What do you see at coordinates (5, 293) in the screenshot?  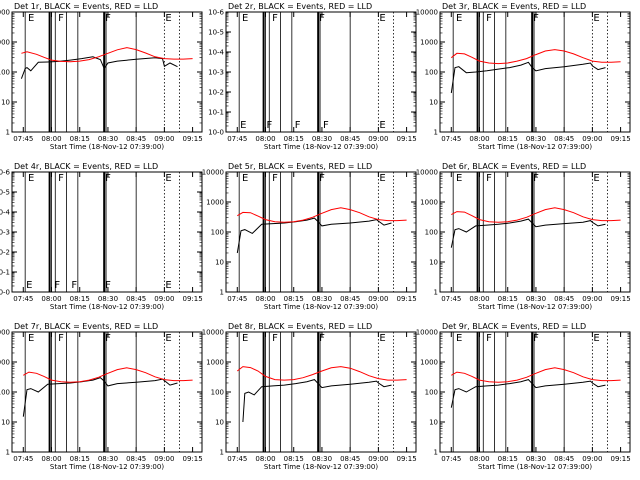 I see `y-tick-label: 10-0` at bounding box center [5, 293].